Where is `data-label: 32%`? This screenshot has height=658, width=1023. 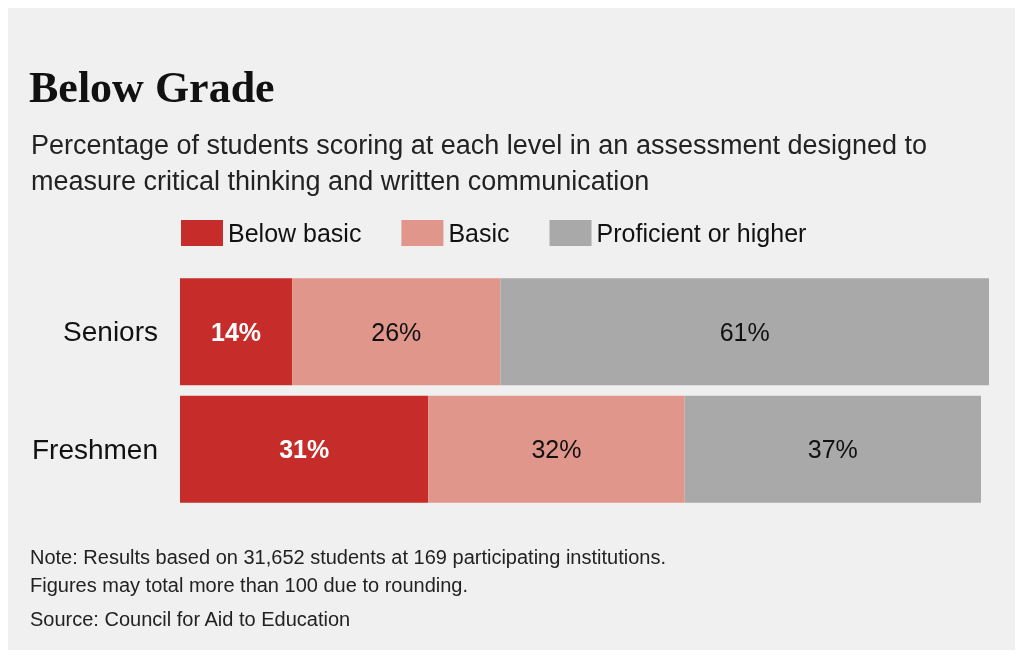 data-label: 32% is located at coordinates (556, 449).